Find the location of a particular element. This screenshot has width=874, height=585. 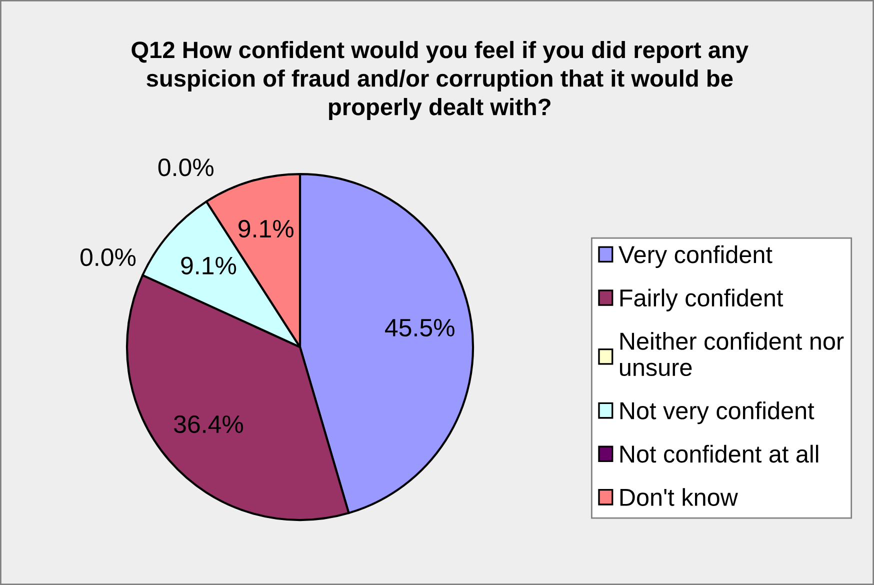

legend-label: Don't know is located at coordinates (679, 497).